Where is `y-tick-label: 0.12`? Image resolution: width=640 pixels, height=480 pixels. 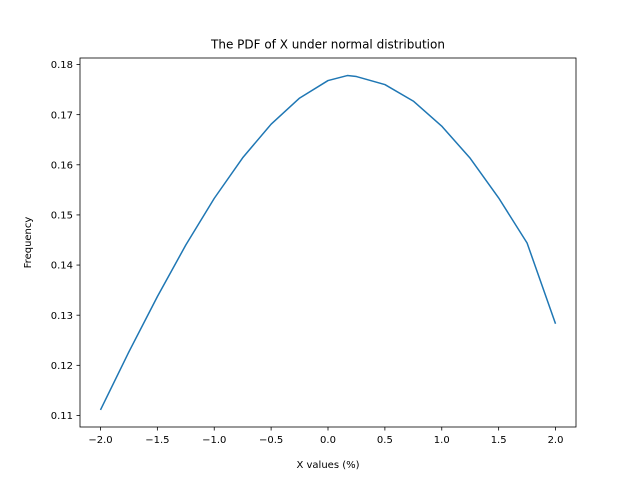 y-tick-label: 0.12 is located at coordinates (62, 366).